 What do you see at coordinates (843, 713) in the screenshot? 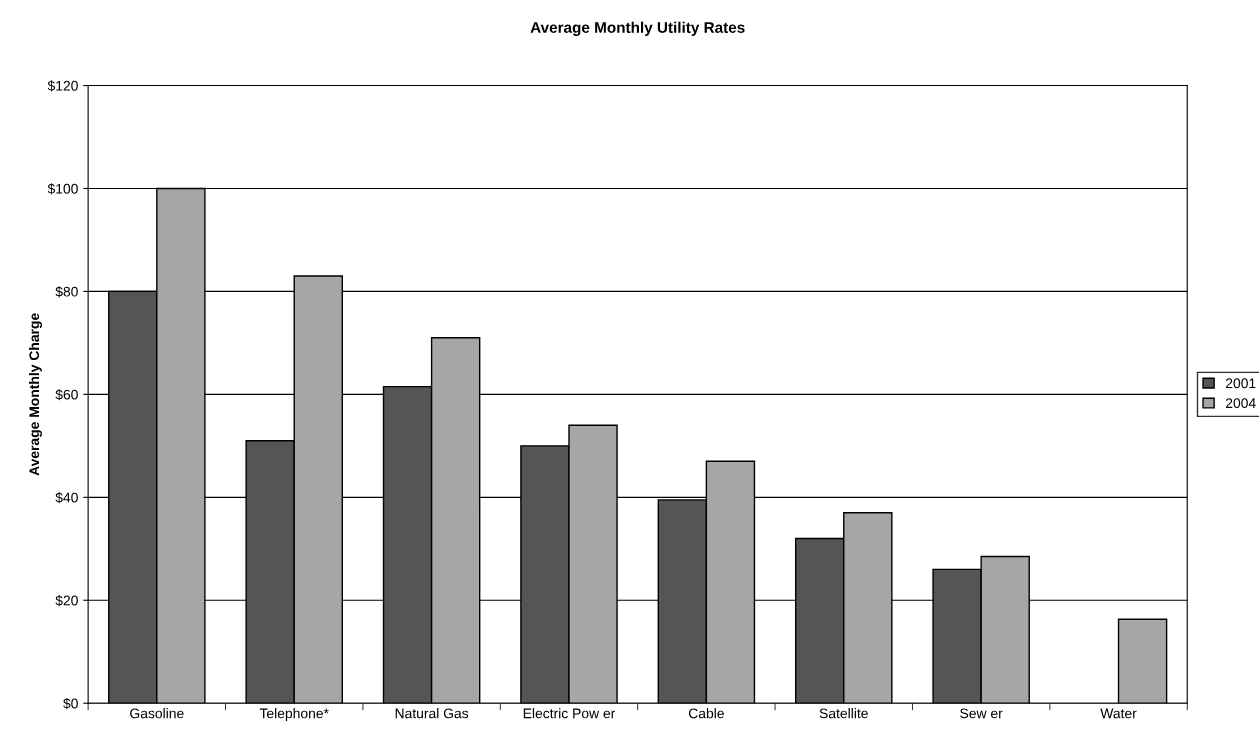
I see `x-tick-label: Satellite` at bounding box center [843, 713].